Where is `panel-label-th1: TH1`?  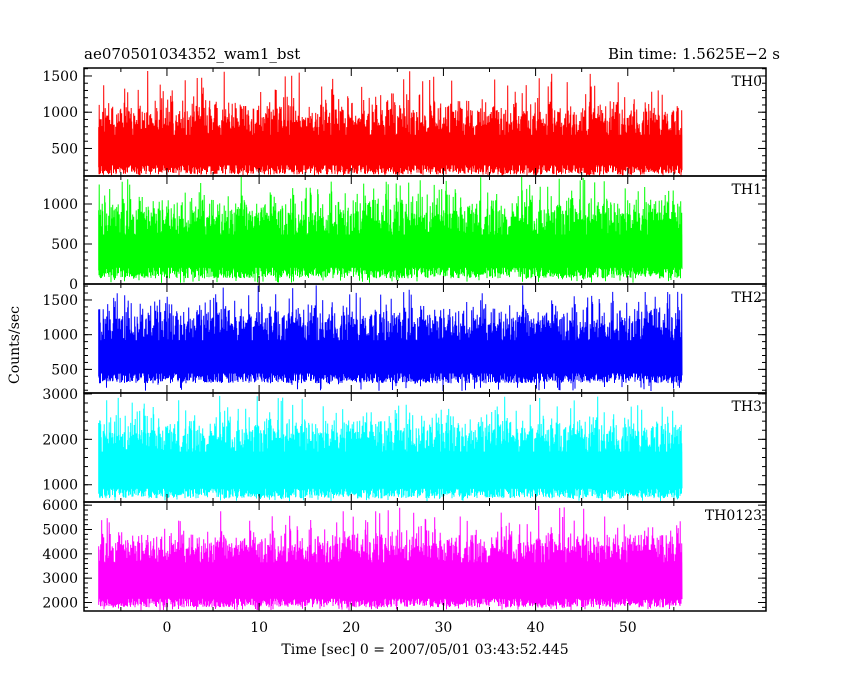
panel-label-th1: TH1 is located at coordinates (747, 190).